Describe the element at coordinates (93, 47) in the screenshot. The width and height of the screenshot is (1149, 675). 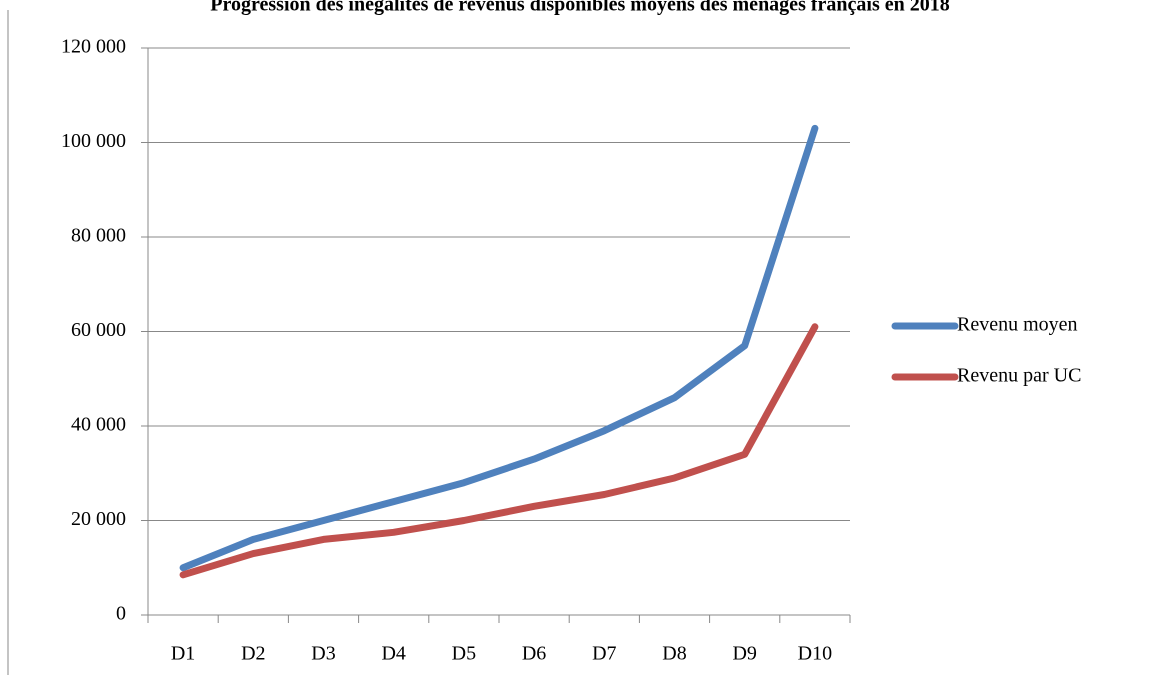
I see `y-tick-label: 120 000` at that location.